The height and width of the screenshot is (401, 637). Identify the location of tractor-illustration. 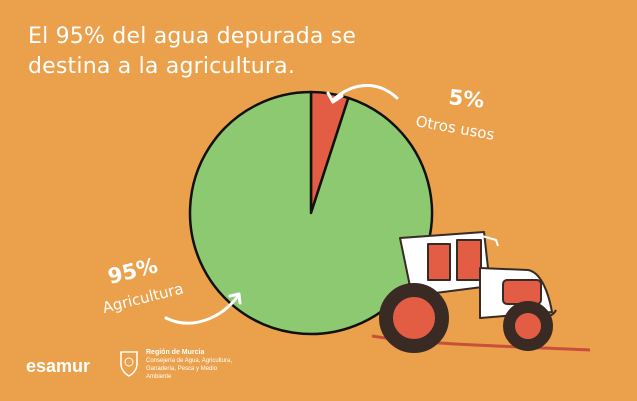
(481, 292).